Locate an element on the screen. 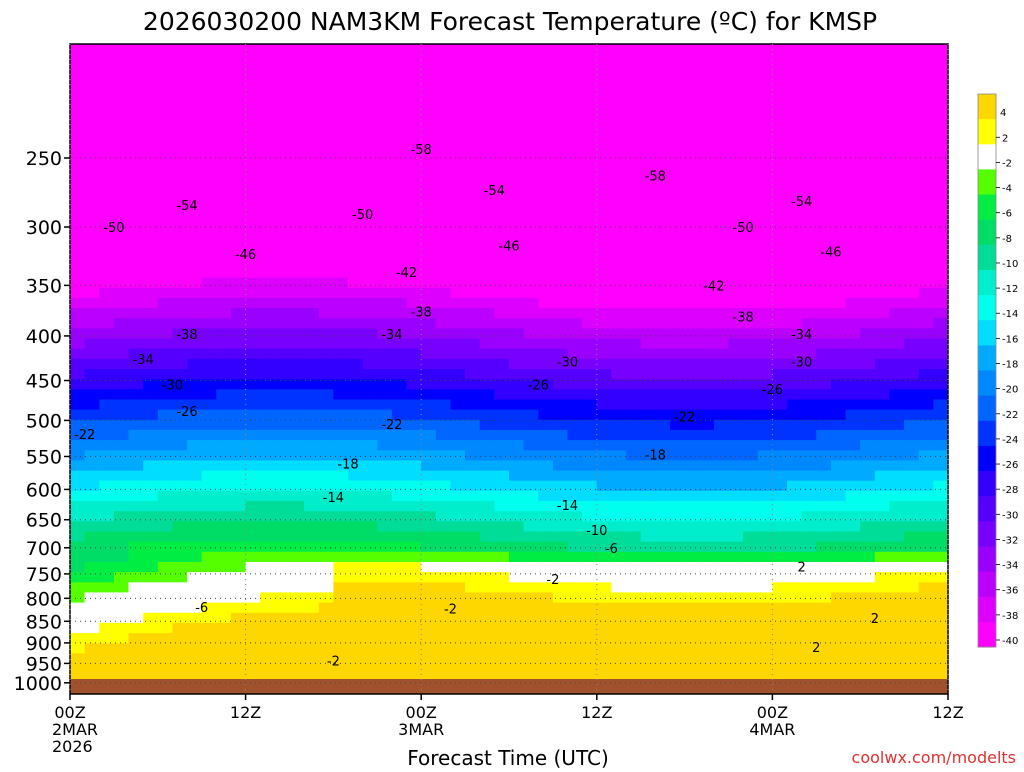  contour-label: -42 is located at coordinates (713, 286).